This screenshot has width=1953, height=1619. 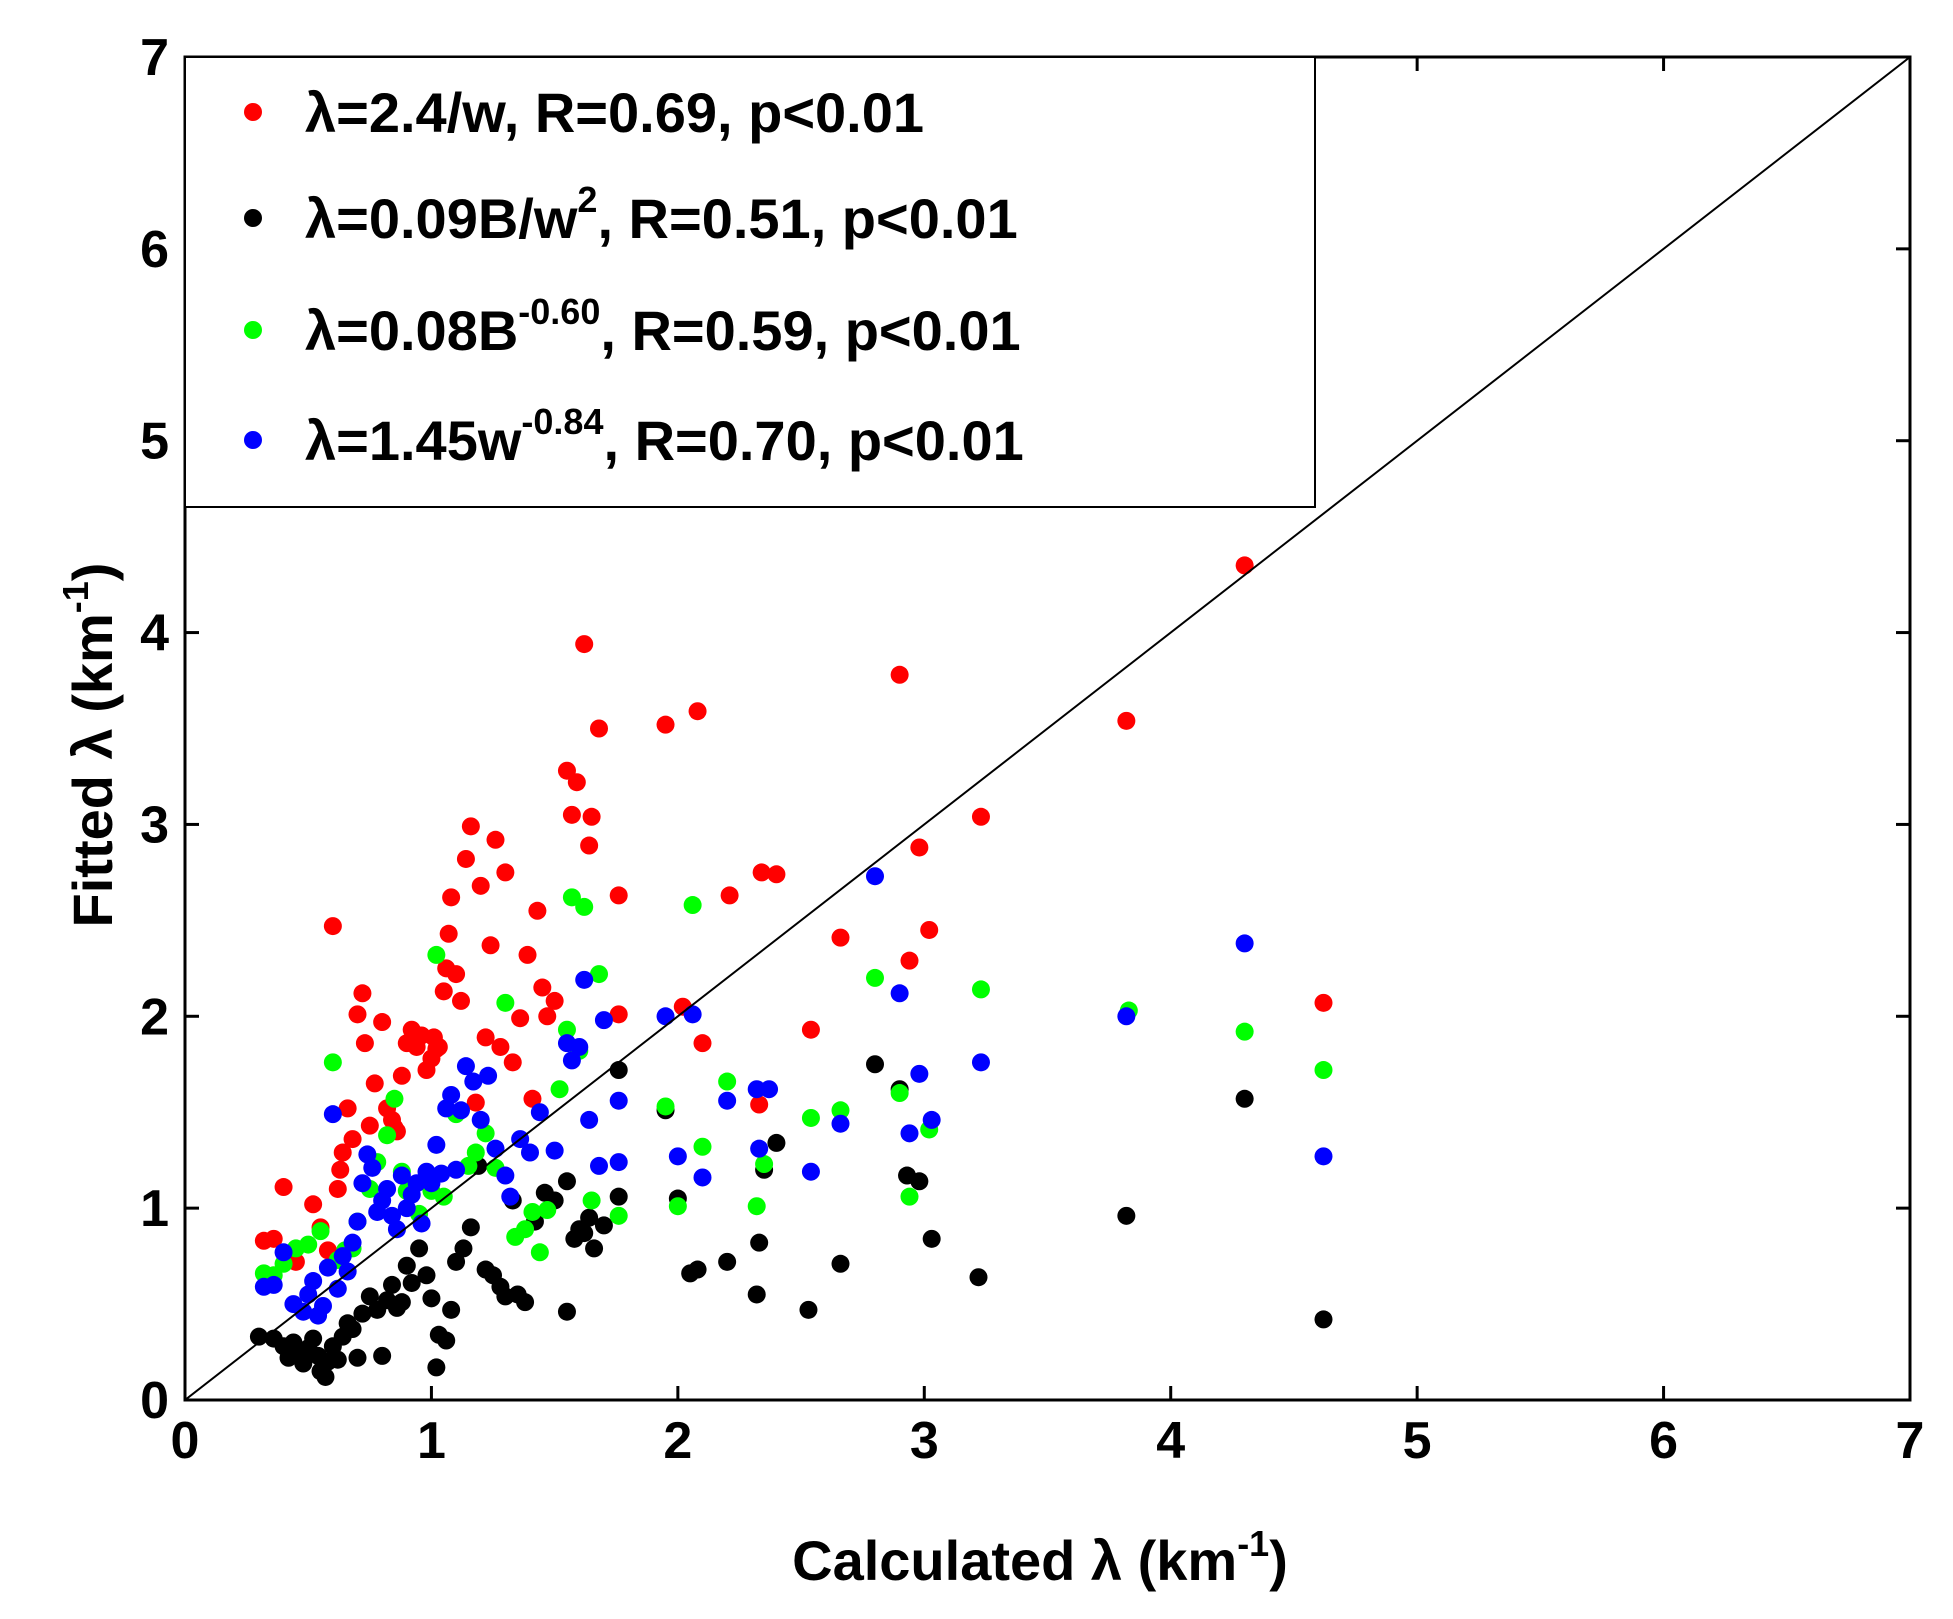 I want to click on legend-label-green-sup: -0.60, so click(x=559, y=311).